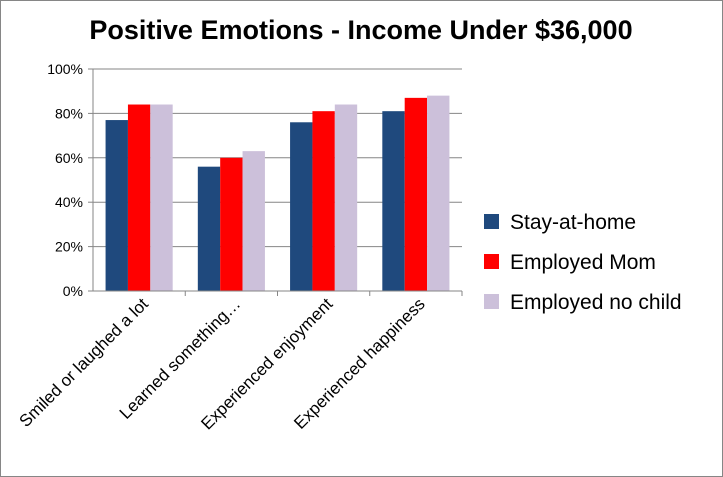  I want to click on y-tick-label: 80%, so click(69, 113).